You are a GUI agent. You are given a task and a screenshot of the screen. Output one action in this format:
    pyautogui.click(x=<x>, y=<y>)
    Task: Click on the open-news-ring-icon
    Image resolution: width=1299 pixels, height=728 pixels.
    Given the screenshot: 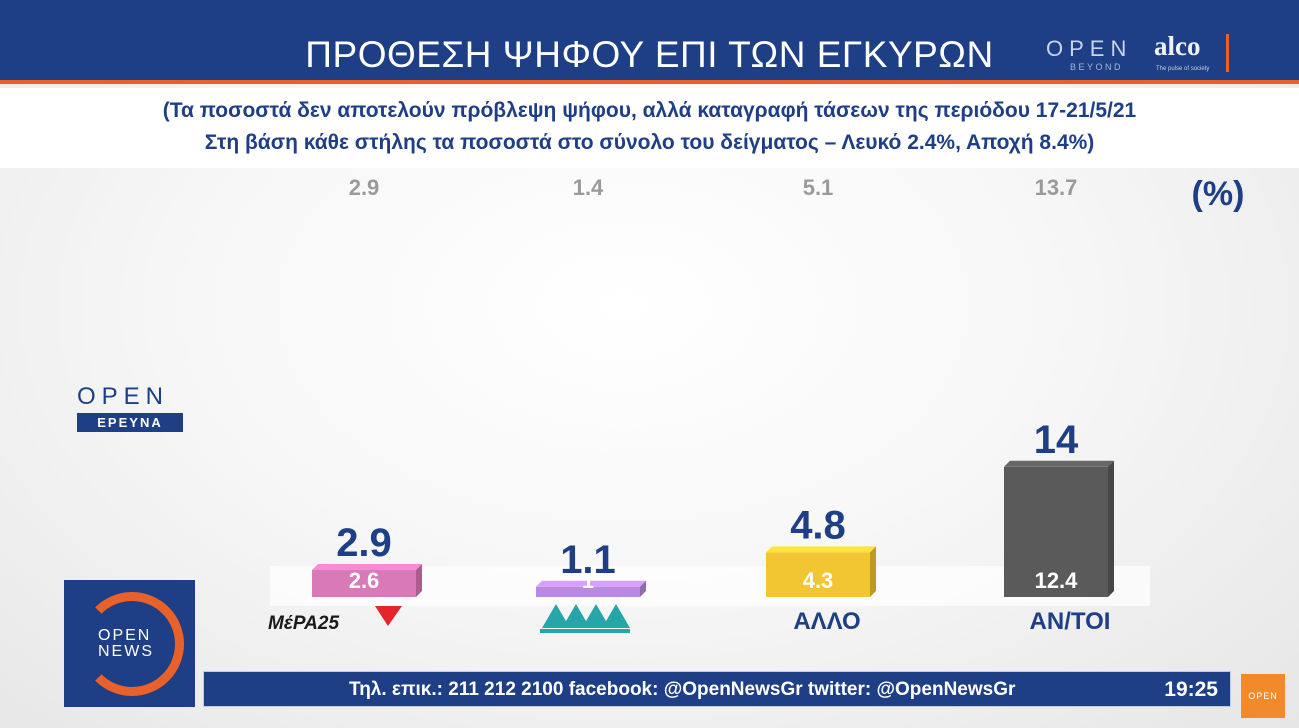 What is the action you would take?
    pyautogui.click(x=132, y=644)
    